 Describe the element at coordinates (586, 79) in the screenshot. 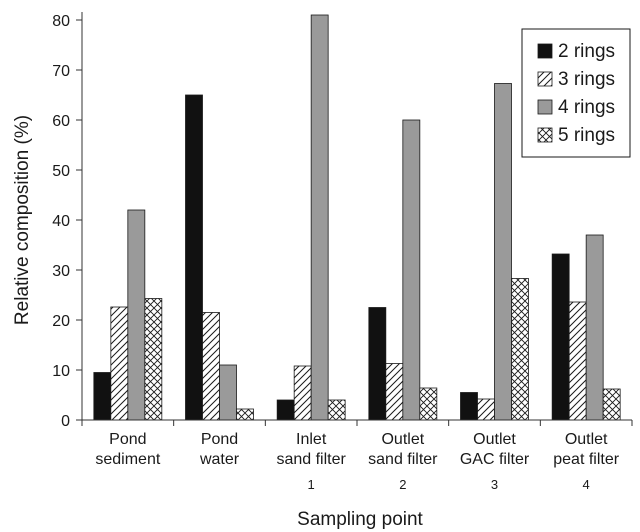

I see `legend-label: 3 rings` at that location.